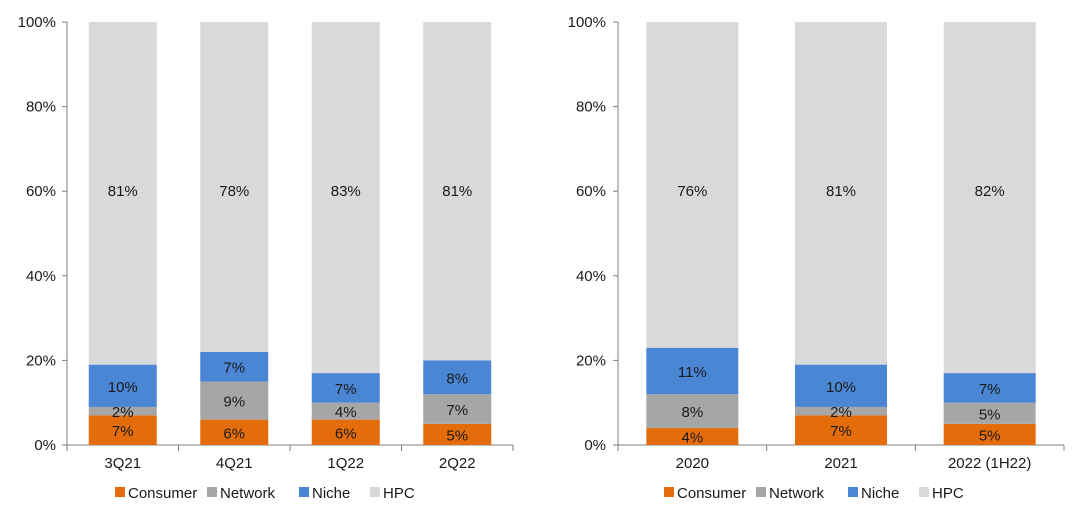 The image size is (1076, 529). Describe the element at coordinates (840, 463) in the screenshot. I see `x-category-label: 2021` at that location.